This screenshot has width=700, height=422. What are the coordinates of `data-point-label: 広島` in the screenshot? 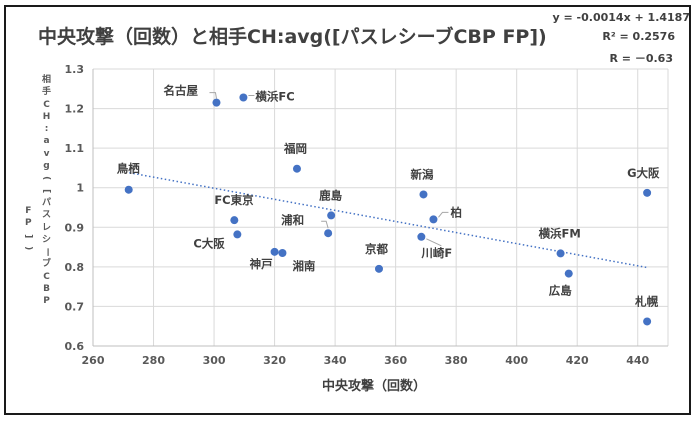 It's located at (560, 291).